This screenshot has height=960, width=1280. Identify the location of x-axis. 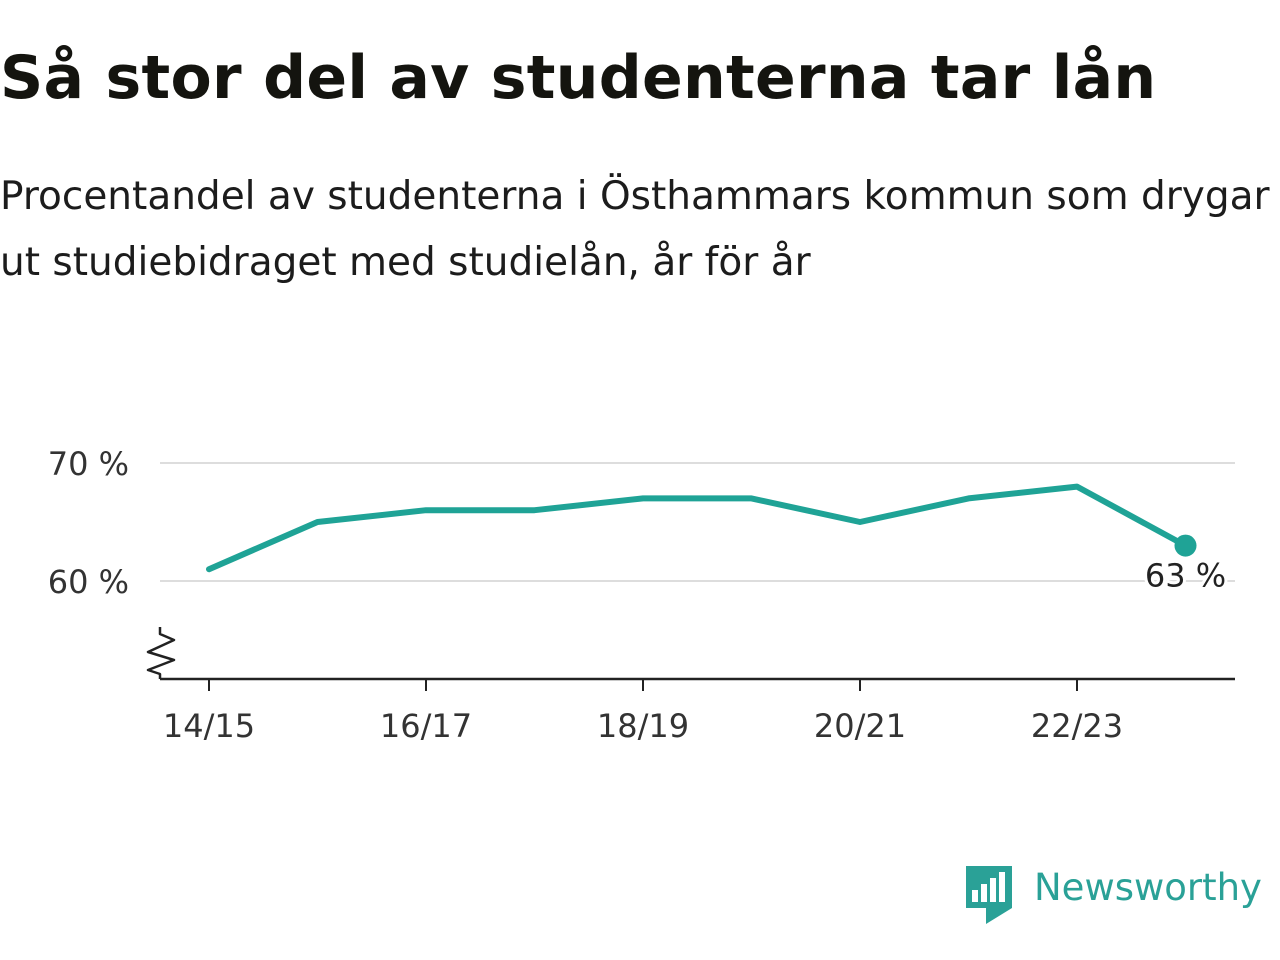
(690, 654).